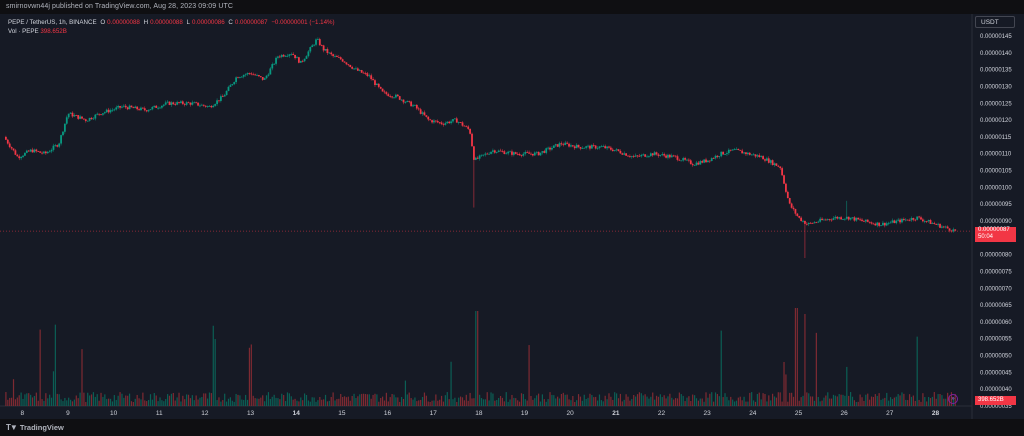 This screenshot has height=436, width=1024. I want to click on symbol-label: PEPE / TetherUS, 1h, BINANCE, so click(52, 22).